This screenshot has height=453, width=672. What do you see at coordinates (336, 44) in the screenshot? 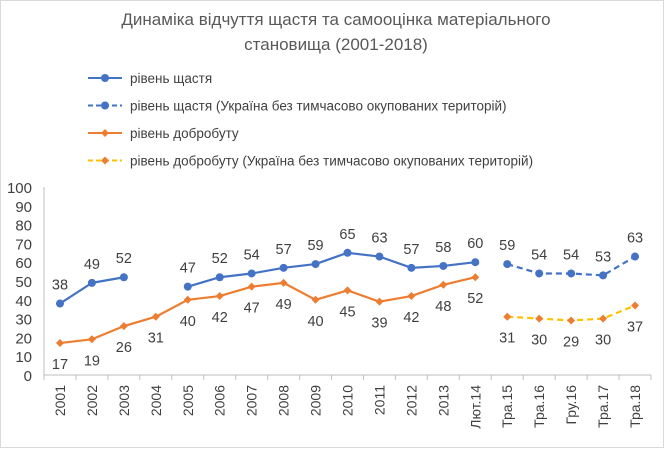
I see `chart-title-line2: становища (2001-2018)` at bounding box center [336, 44].